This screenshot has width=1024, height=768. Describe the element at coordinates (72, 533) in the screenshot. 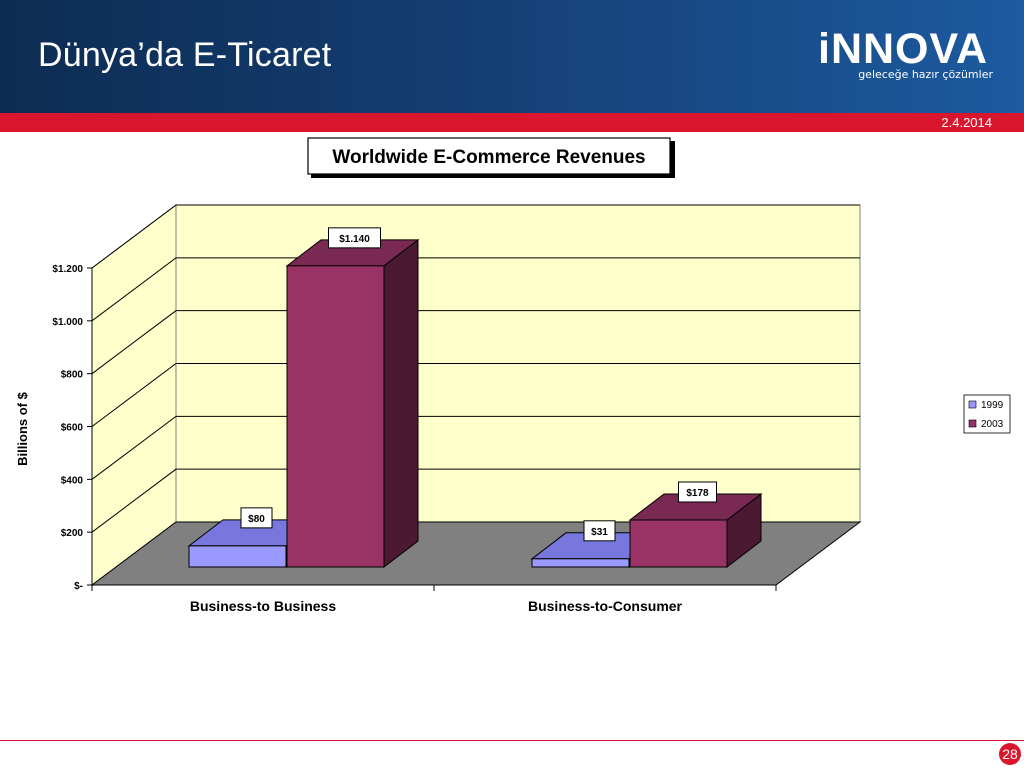

I see `y-tick-label: $200` at that location.